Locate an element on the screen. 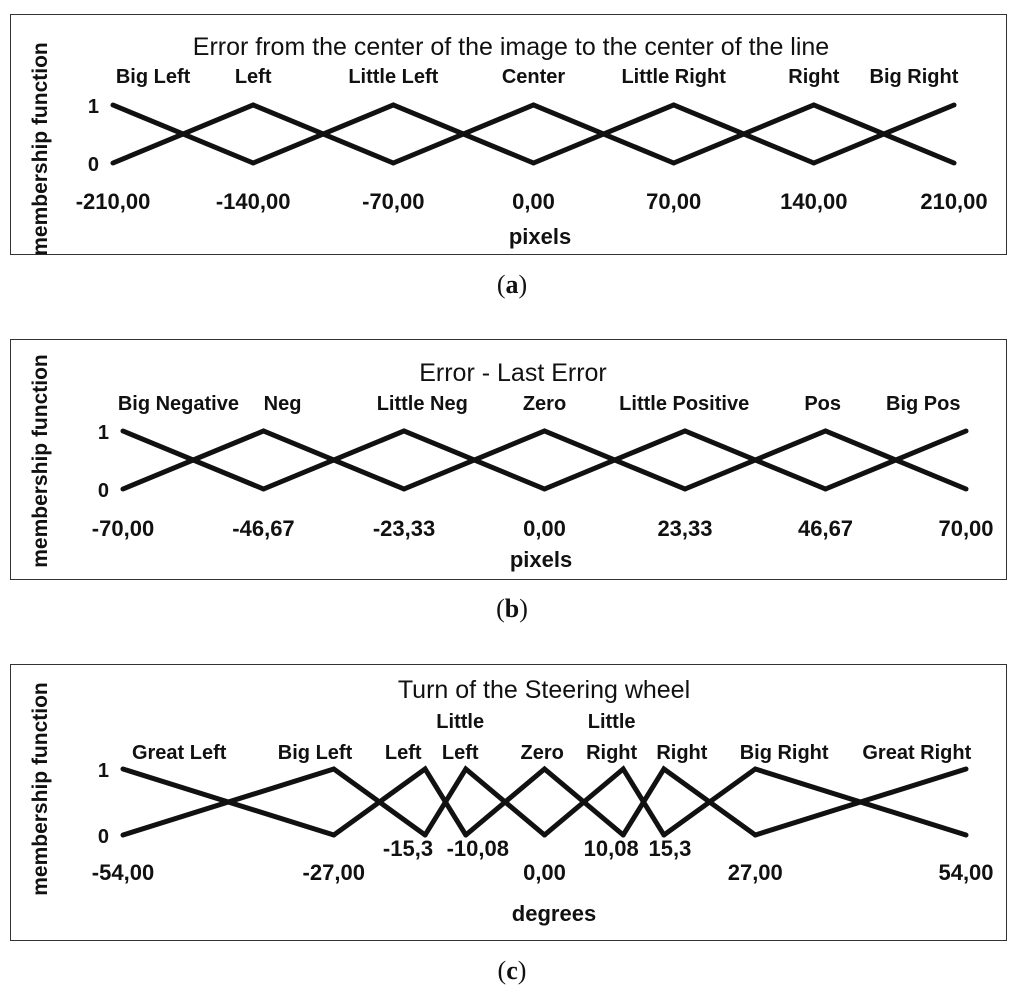 Image resolution: width=1024 pixels, height=994 pixels. chart-c-series-label-3-line-0: Little is located at coordinates (460, 722).